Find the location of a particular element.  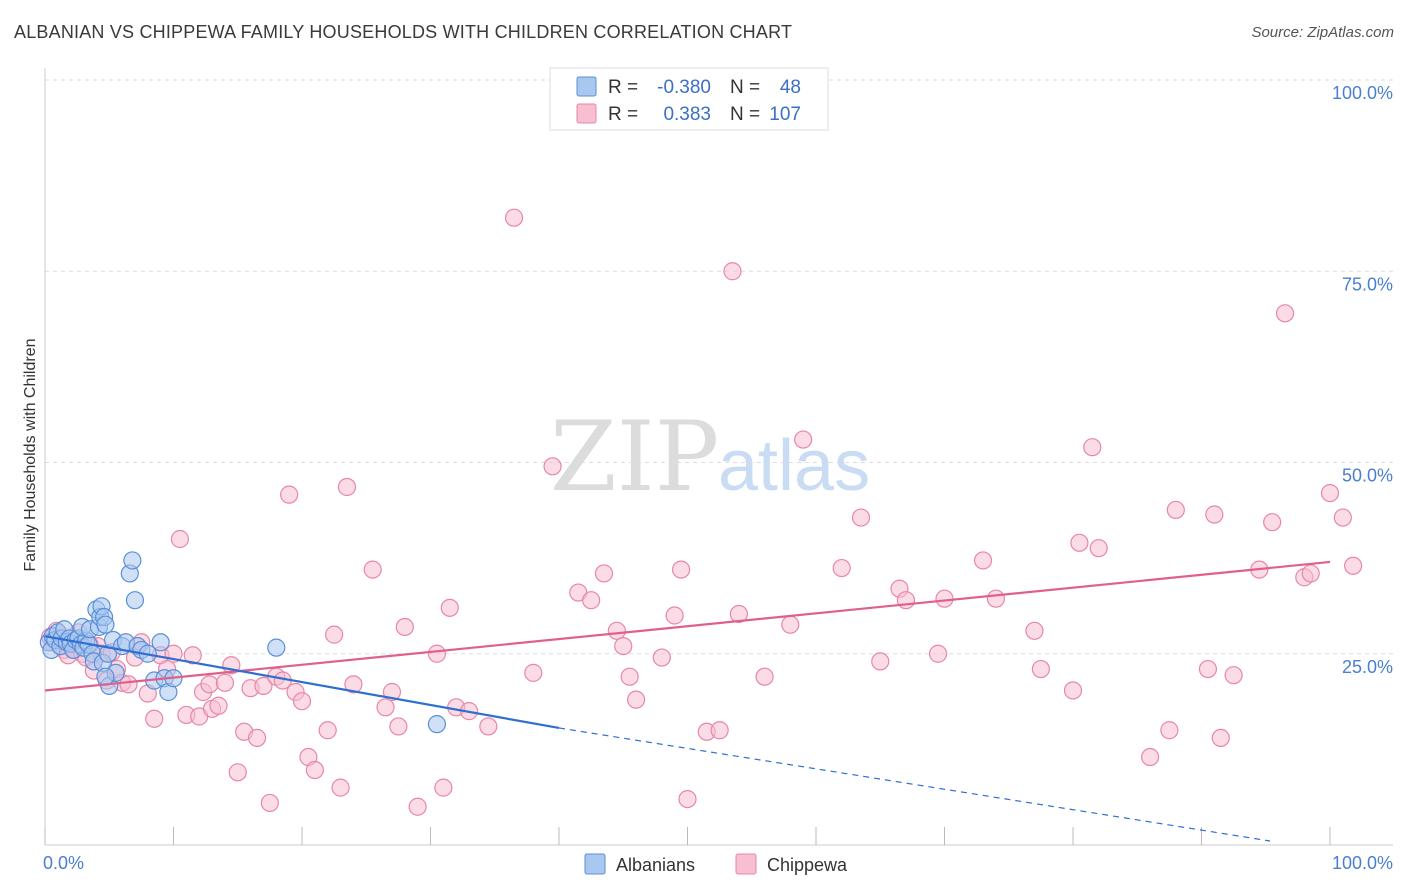

legend-r-value-chippewa: 0.383 is located at coordinates (687, 114).